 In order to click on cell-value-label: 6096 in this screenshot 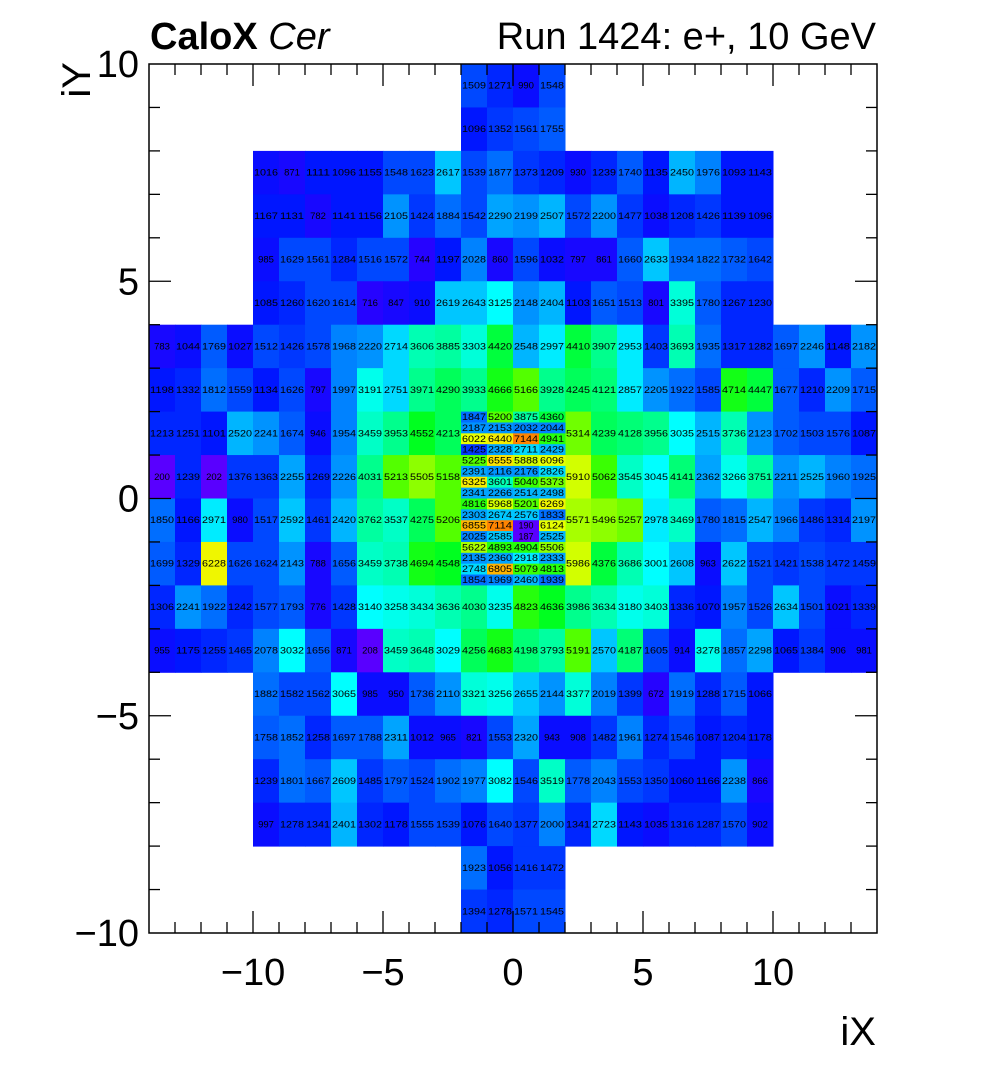, I will do `click(552, 460)`.